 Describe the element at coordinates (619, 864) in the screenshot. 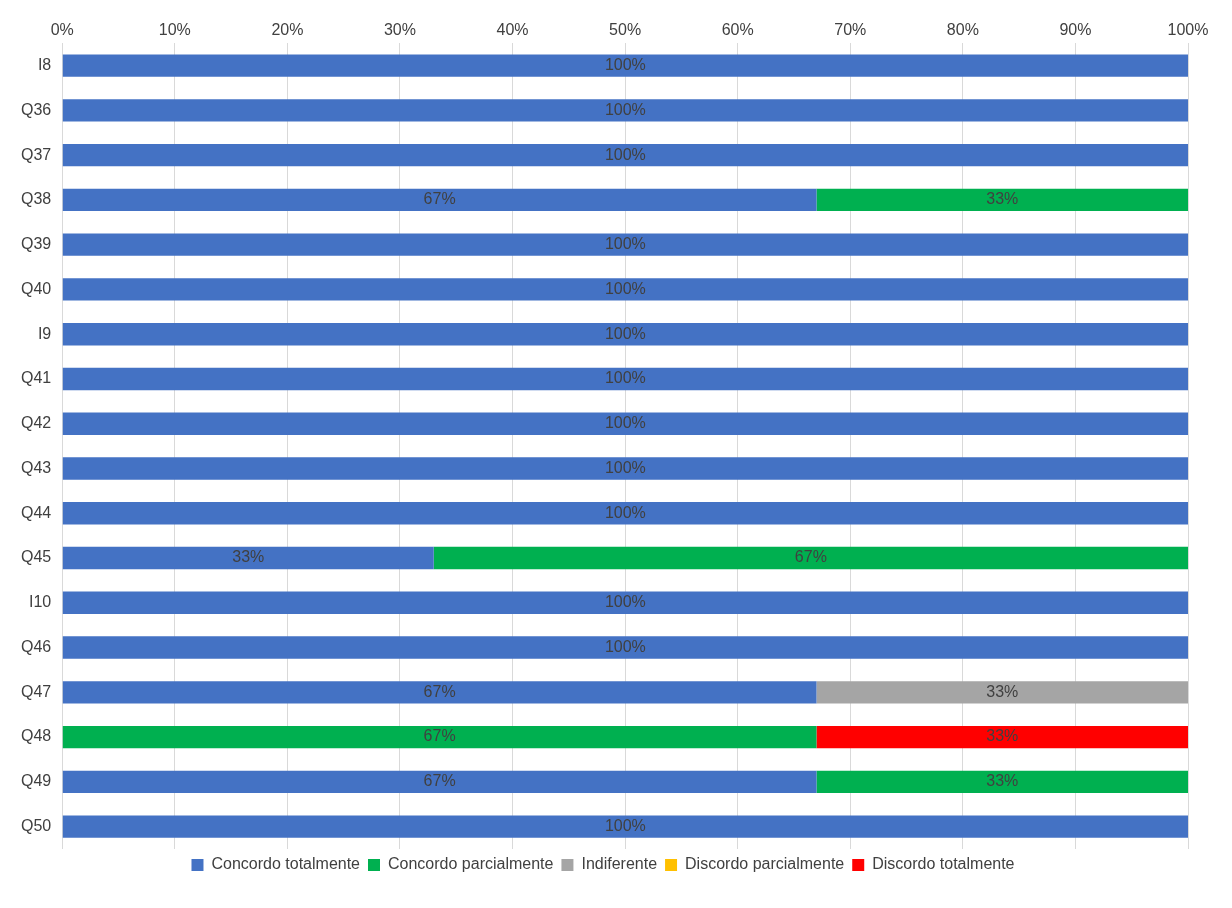

I see `legend-label: Indiferente` at that location.